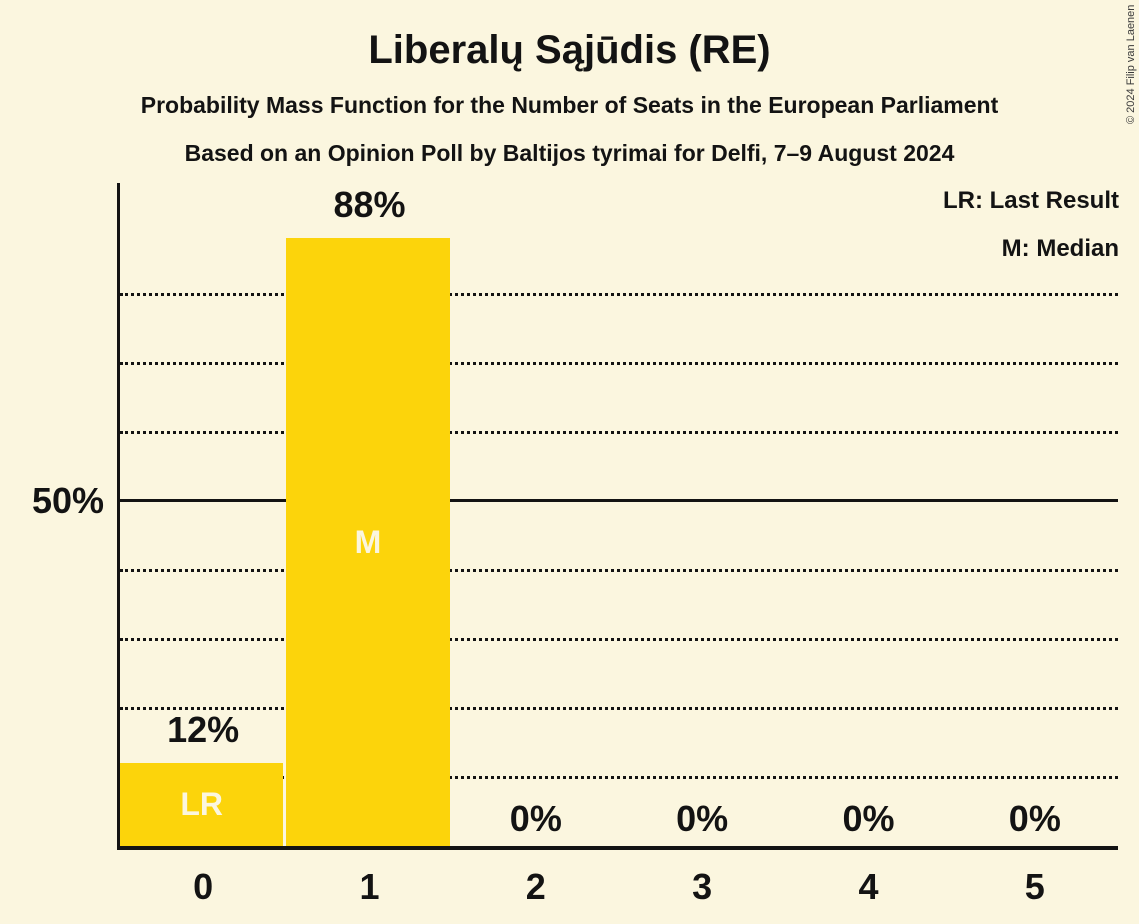 This screenshot has width=1139, height=924. I want to click on last-result-marker-label: LR, so click(201, 804).